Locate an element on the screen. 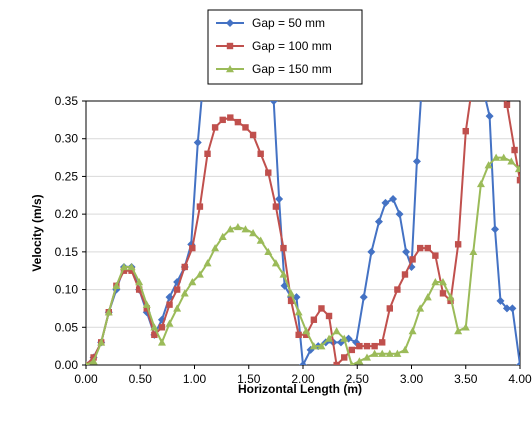 This screenshot has width=532, height=427. y-tick-label: 0.05 is located at coordinates (67, 327).